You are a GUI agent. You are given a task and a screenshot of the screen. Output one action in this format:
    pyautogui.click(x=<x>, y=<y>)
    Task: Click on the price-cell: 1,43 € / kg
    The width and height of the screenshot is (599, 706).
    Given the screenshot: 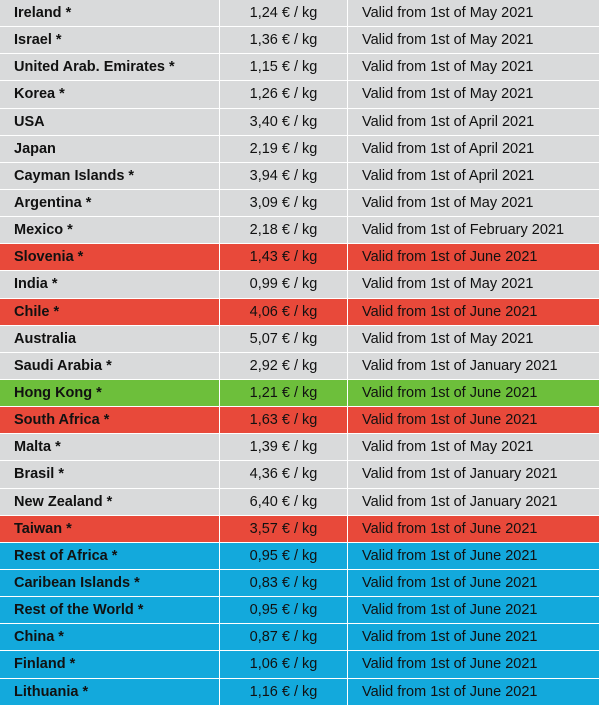 What is the action you would take?
    pyautogui.click(x=284, y=257)
    